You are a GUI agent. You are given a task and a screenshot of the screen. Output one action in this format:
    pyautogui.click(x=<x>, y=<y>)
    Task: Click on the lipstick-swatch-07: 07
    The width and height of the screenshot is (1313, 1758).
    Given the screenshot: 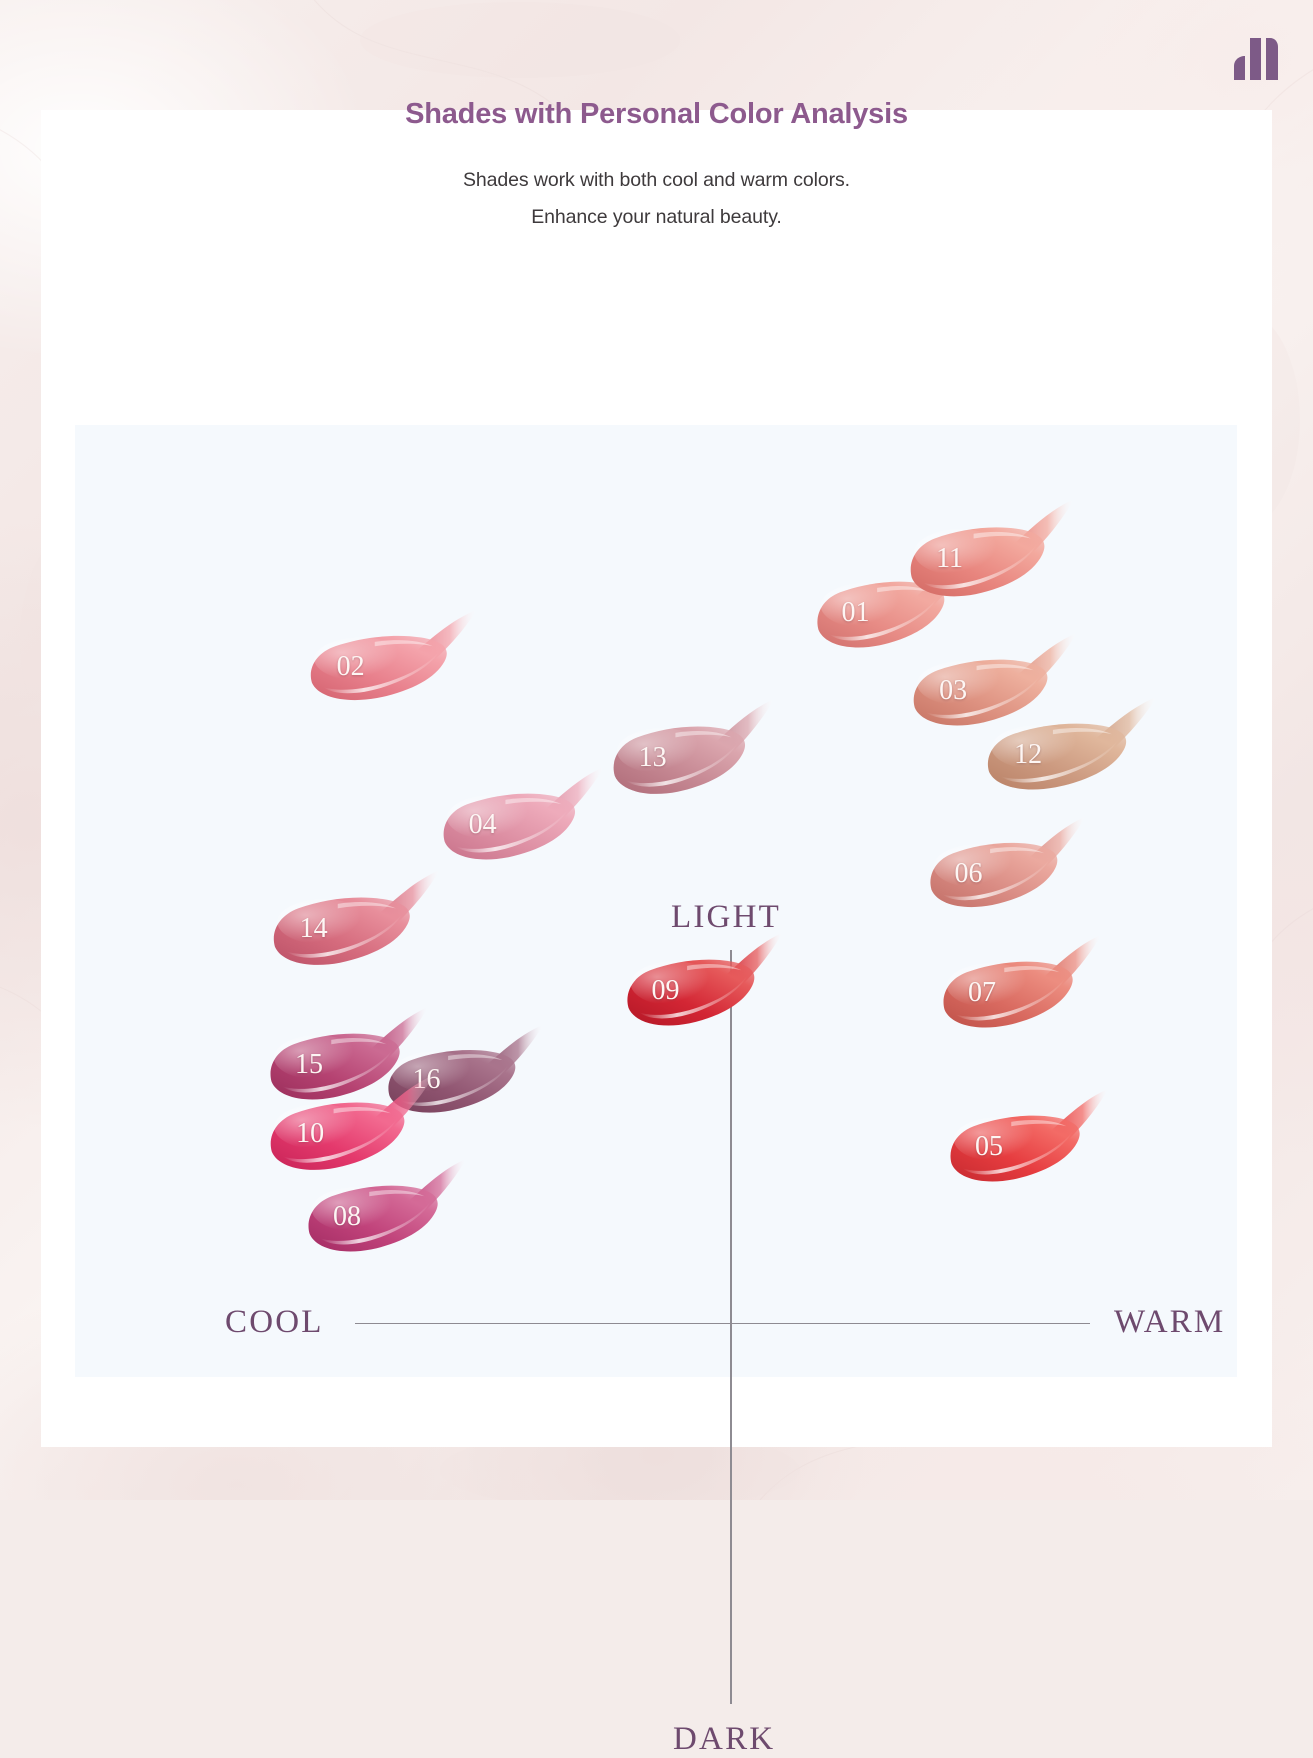 What is the action you would take?
    pyautogui.click(x=1026, y=983)
    